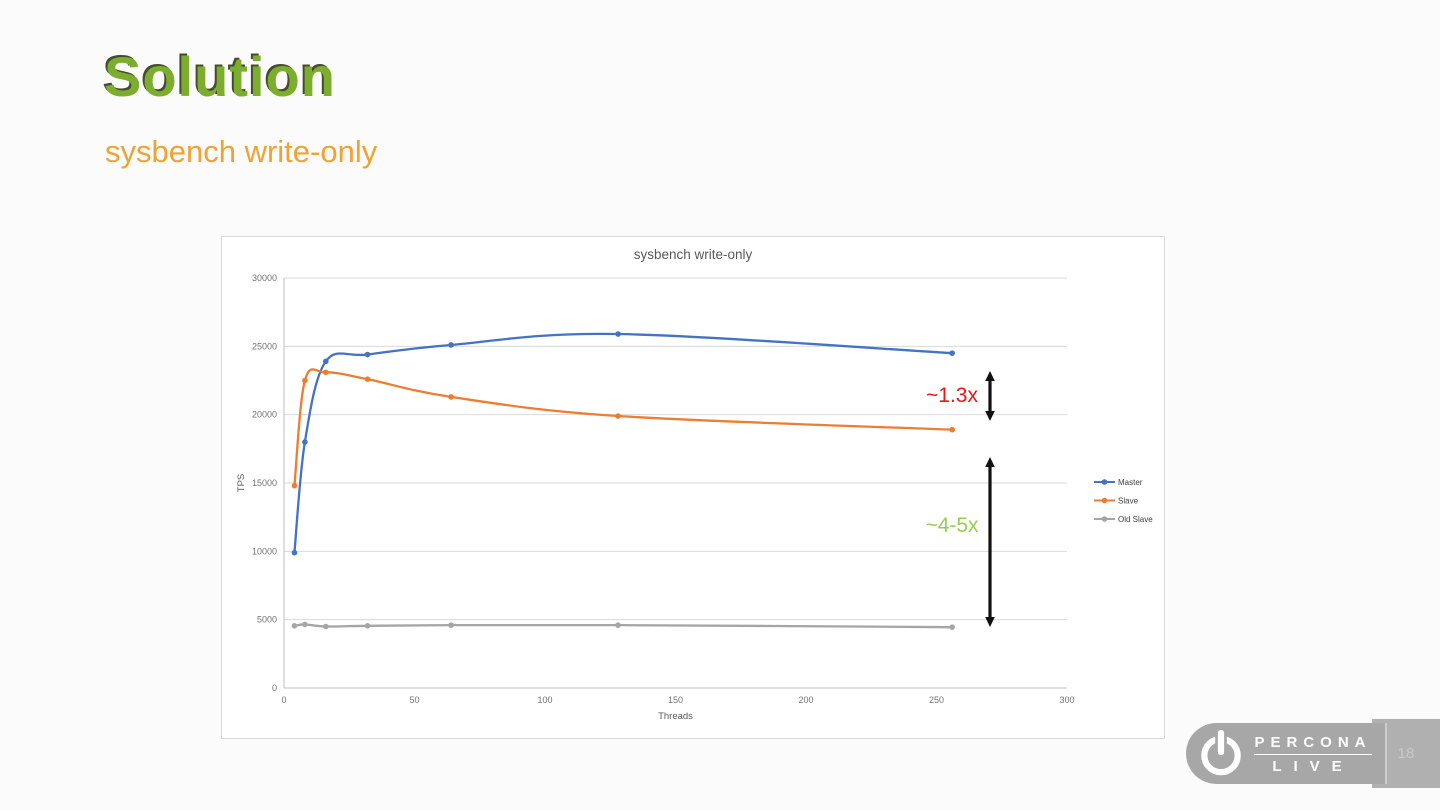  I want to click on svg-text: 200, so click(805, 700).